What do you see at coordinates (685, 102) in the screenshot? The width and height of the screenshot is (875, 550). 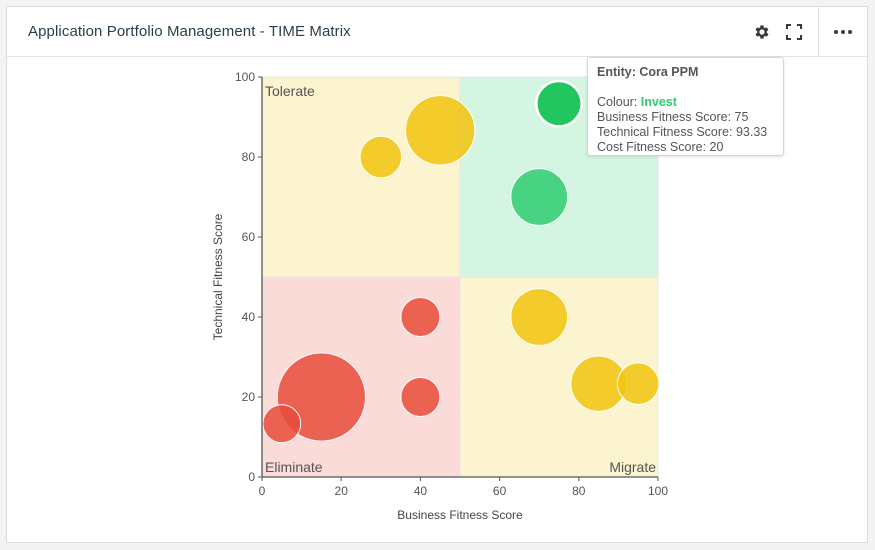 I see `tooltip-colour: Colour: Invest` at bounding box center [685, 102].